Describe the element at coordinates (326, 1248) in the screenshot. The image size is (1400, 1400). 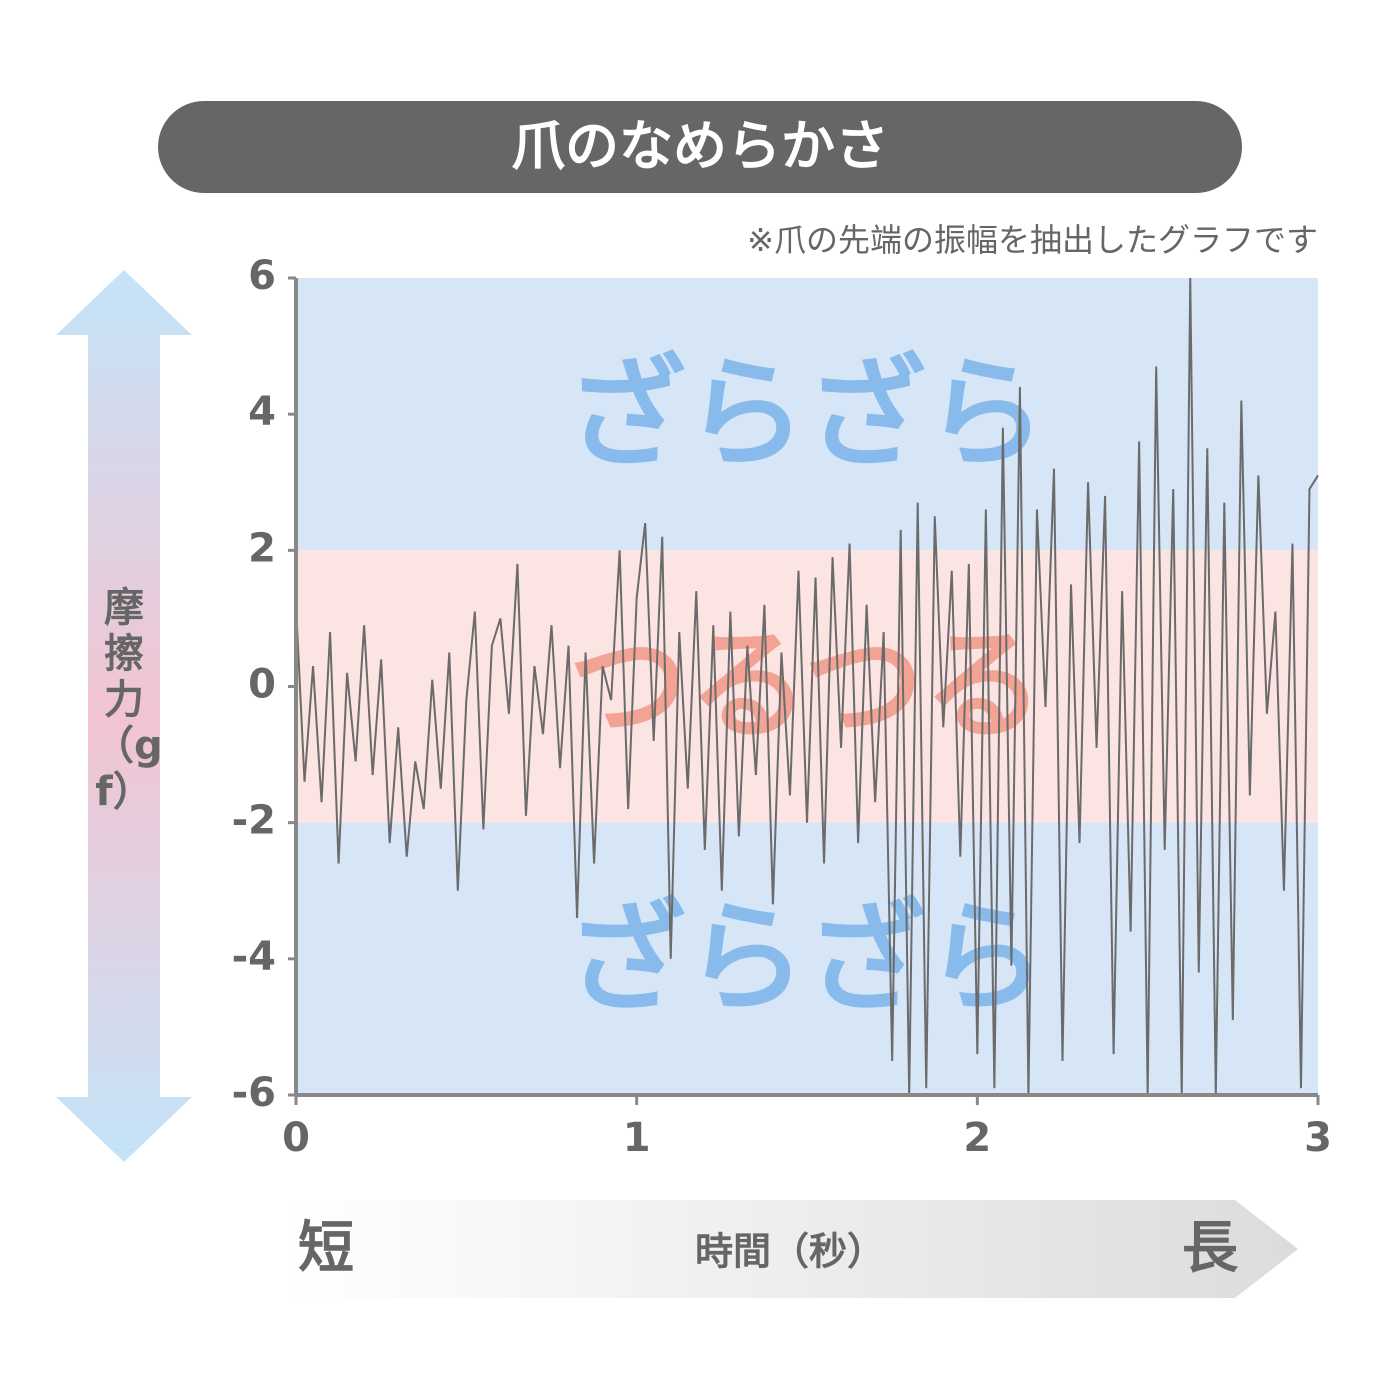
I see `x-start-label: 短` at that location.